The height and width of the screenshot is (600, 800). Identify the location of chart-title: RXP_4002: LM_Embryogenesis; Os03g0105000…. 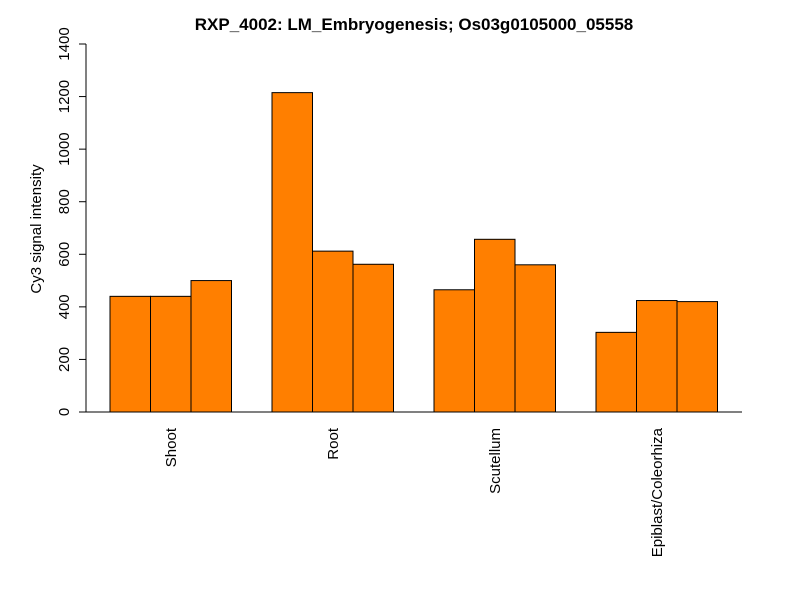
(414, 24).